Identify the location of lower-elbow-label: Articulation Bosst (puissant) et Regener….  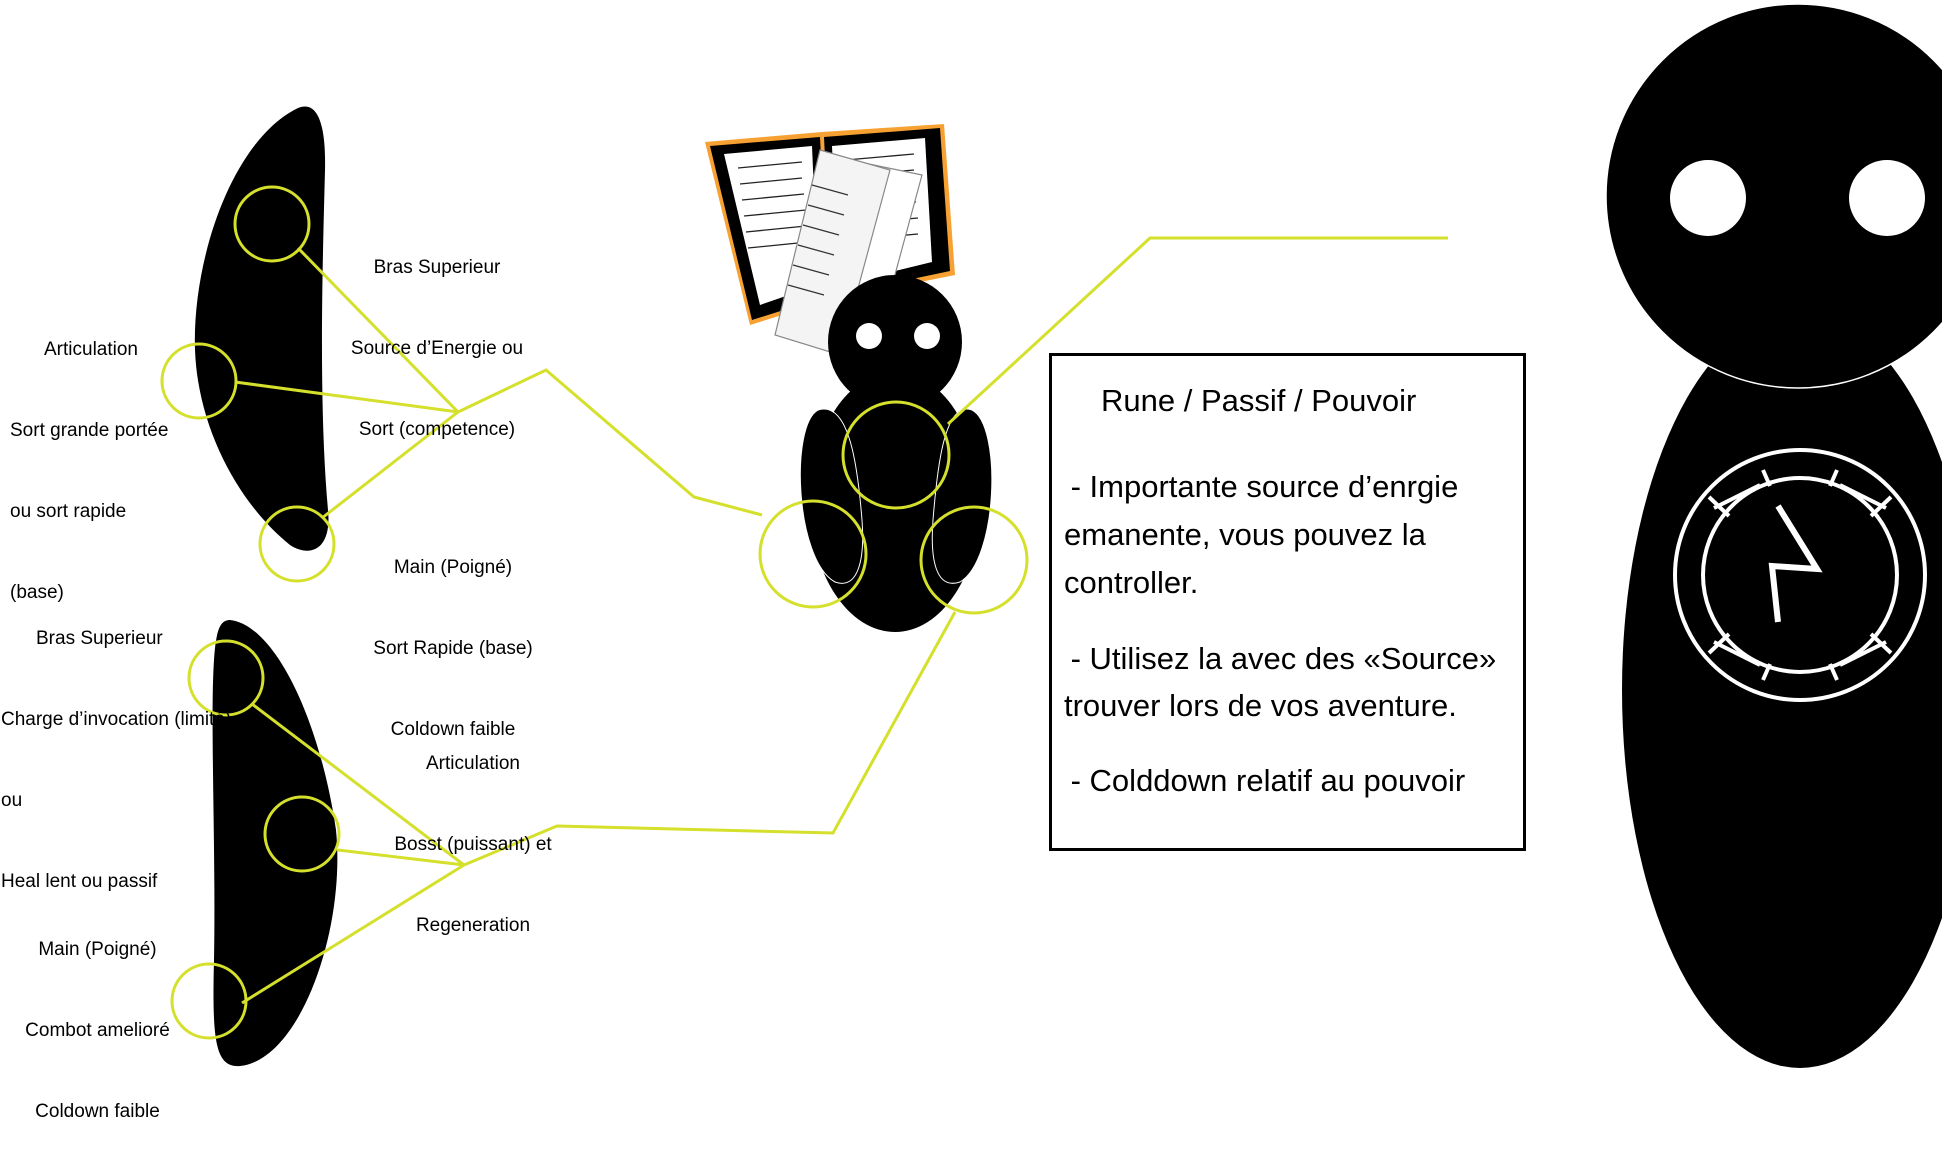
(473, 831).